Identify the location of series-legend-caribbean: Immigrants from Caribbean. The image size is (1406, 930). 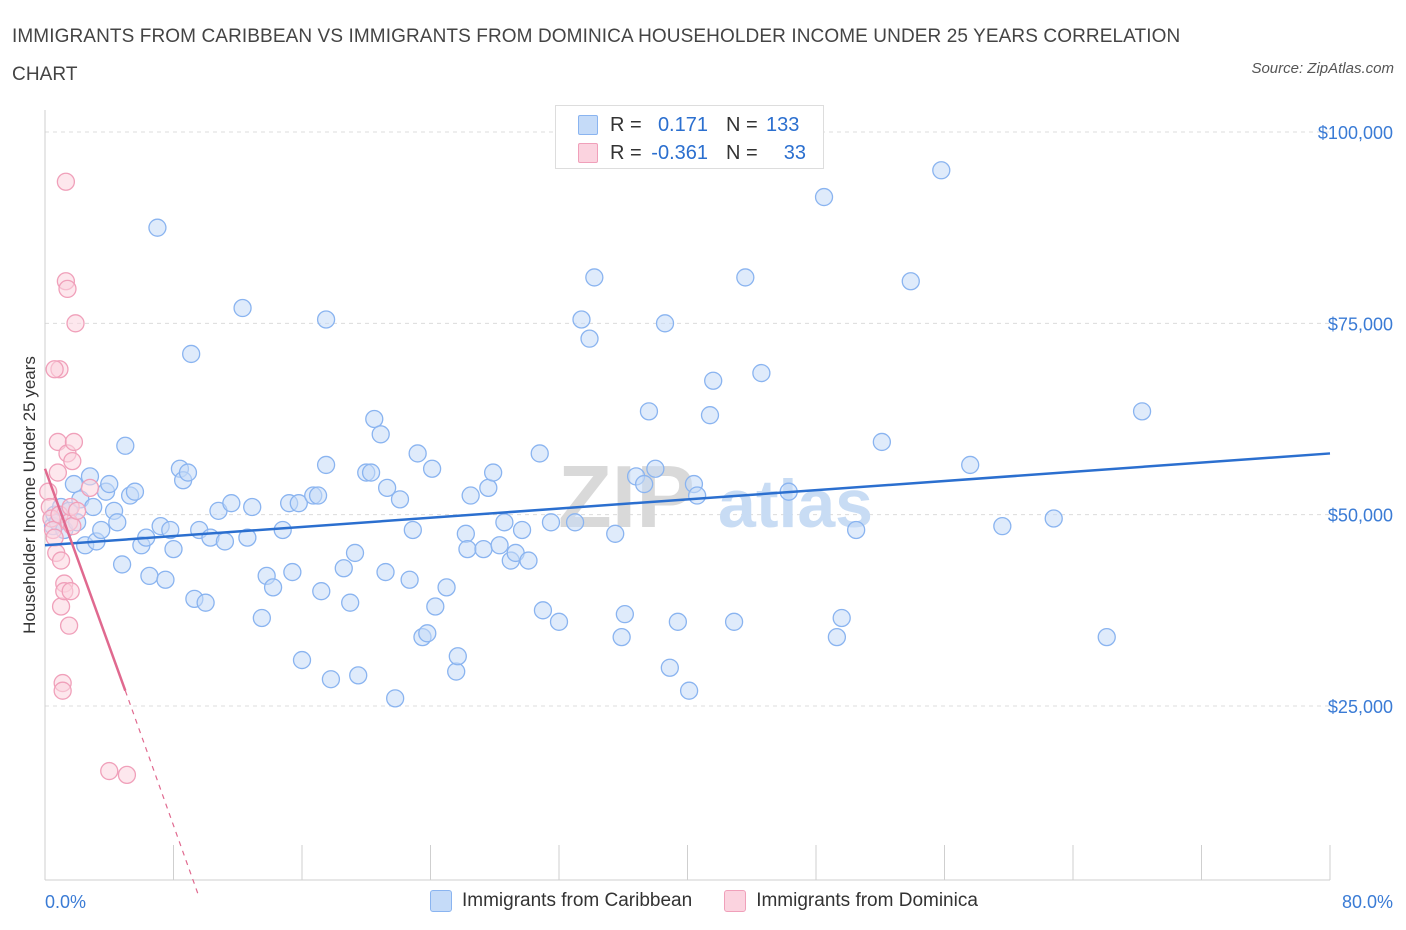
(561, 901).